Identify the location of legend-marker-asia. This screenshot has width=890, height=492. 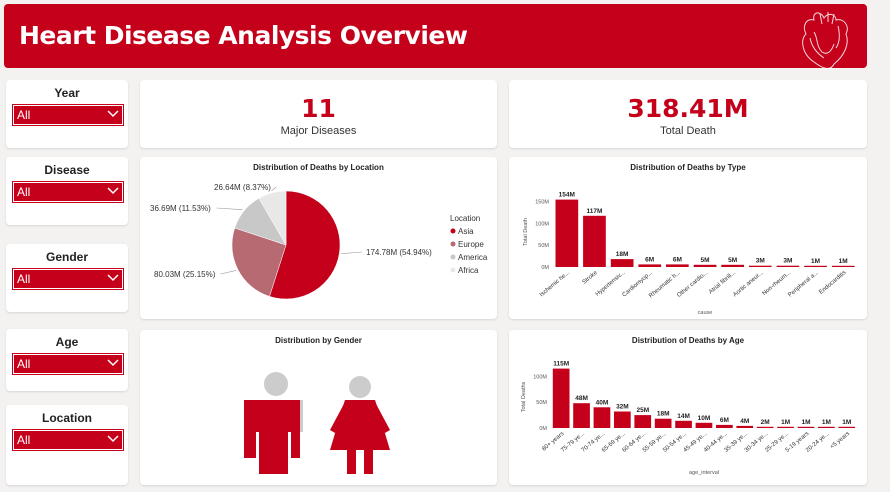
(453, 231).